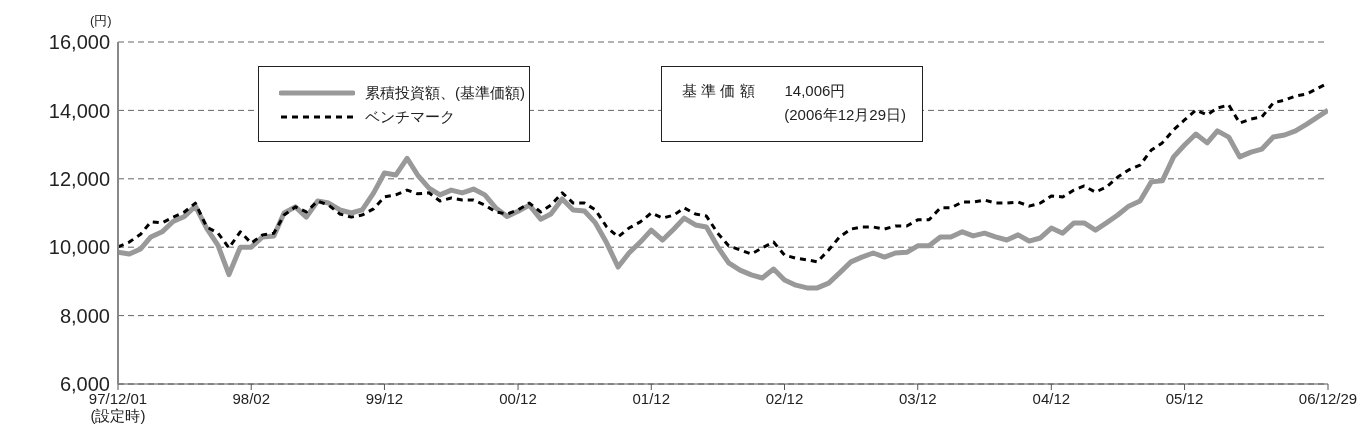  I want to click on x-tick-label: 01/12, so click(651, 398).